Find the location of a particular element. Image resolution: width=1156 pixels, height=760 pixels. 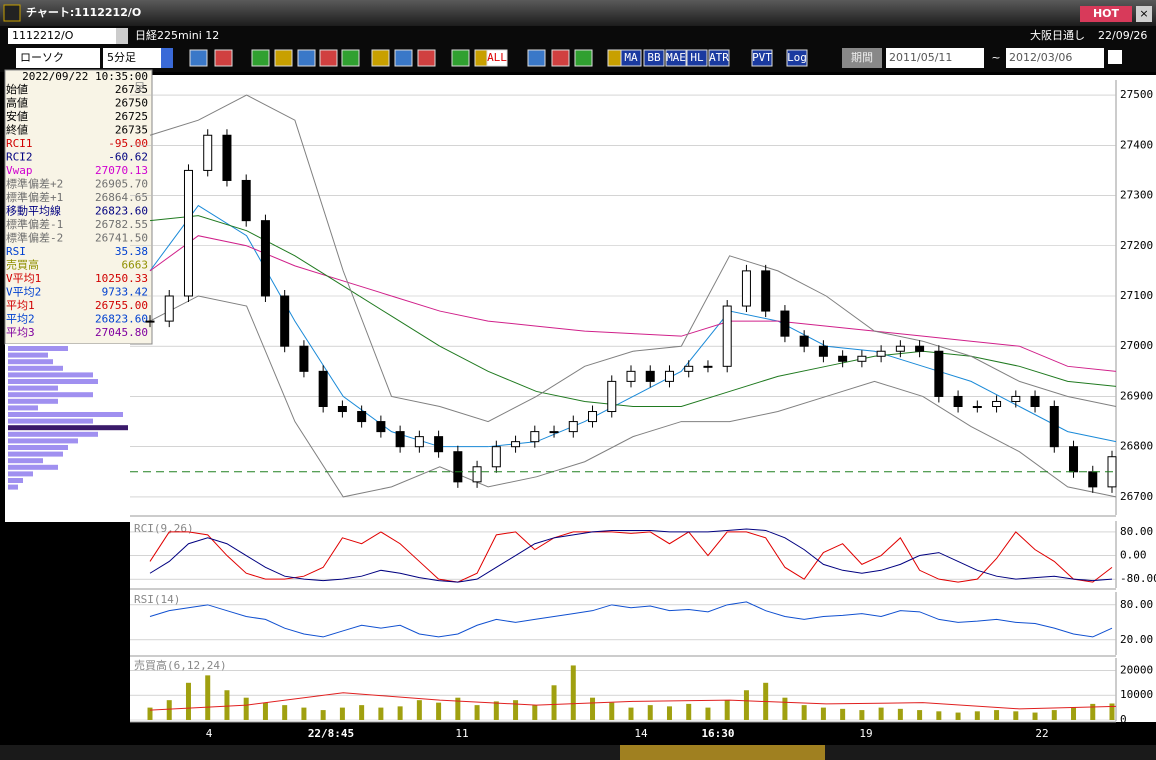

toolbar-button-label: PVT is located at coordinates (762, 57).